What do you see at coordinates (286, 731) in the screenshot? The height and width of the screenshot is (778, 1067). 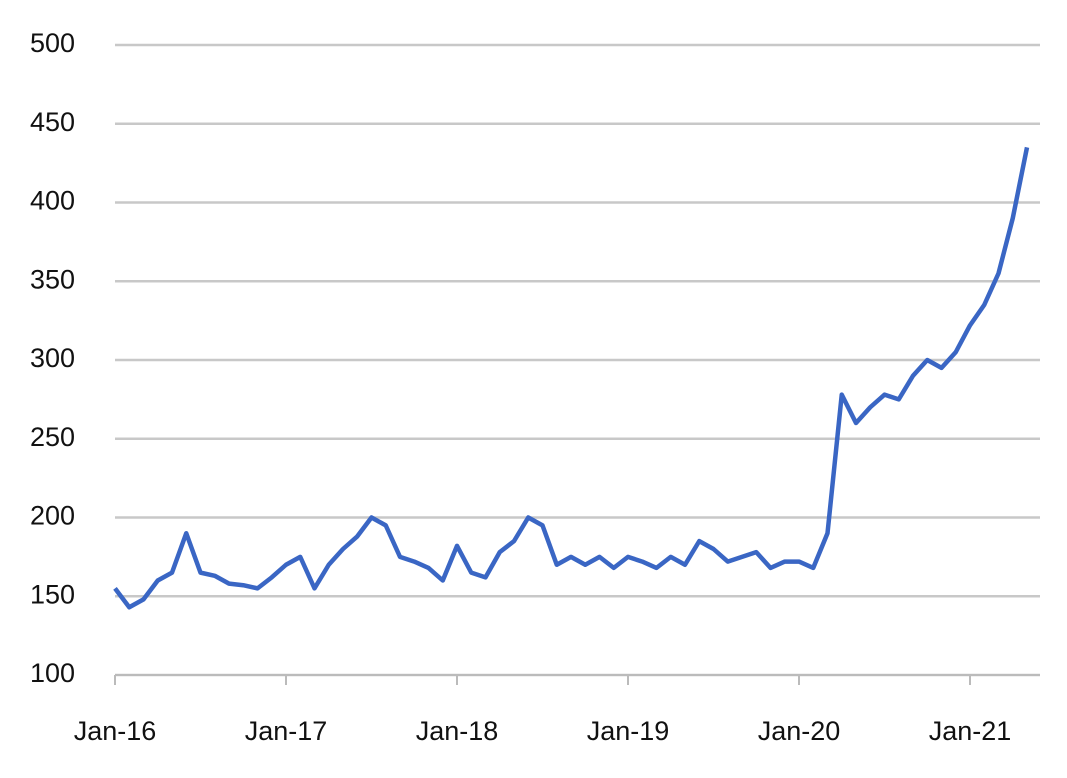 I see `x-tick-label: Jan-17` at bounding box center [286, 731].